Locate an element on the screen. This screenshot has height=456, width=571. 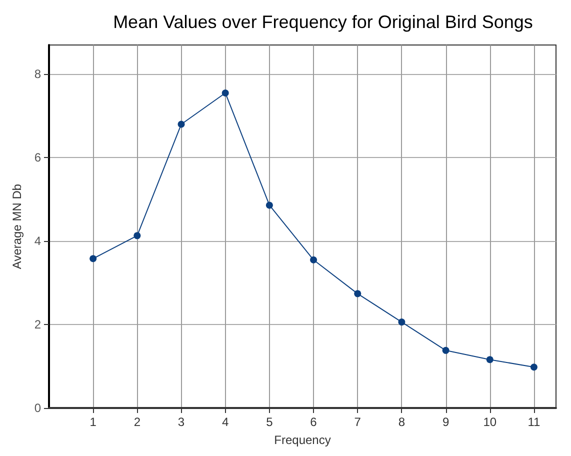
x-tick-label: 2 is located at coordinates (137, 422).